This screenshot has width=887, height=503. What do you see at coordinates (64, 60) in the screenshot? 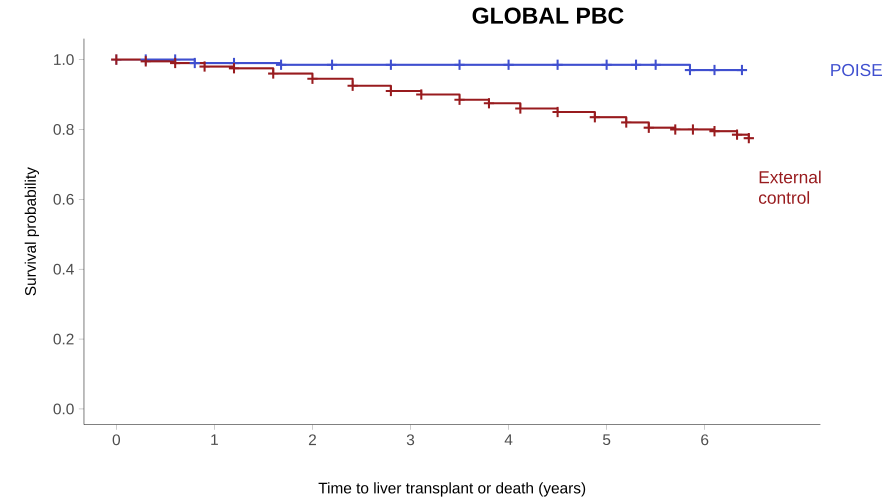
I see `y-tick-label: 1.0` at bounding box center [64, 60].